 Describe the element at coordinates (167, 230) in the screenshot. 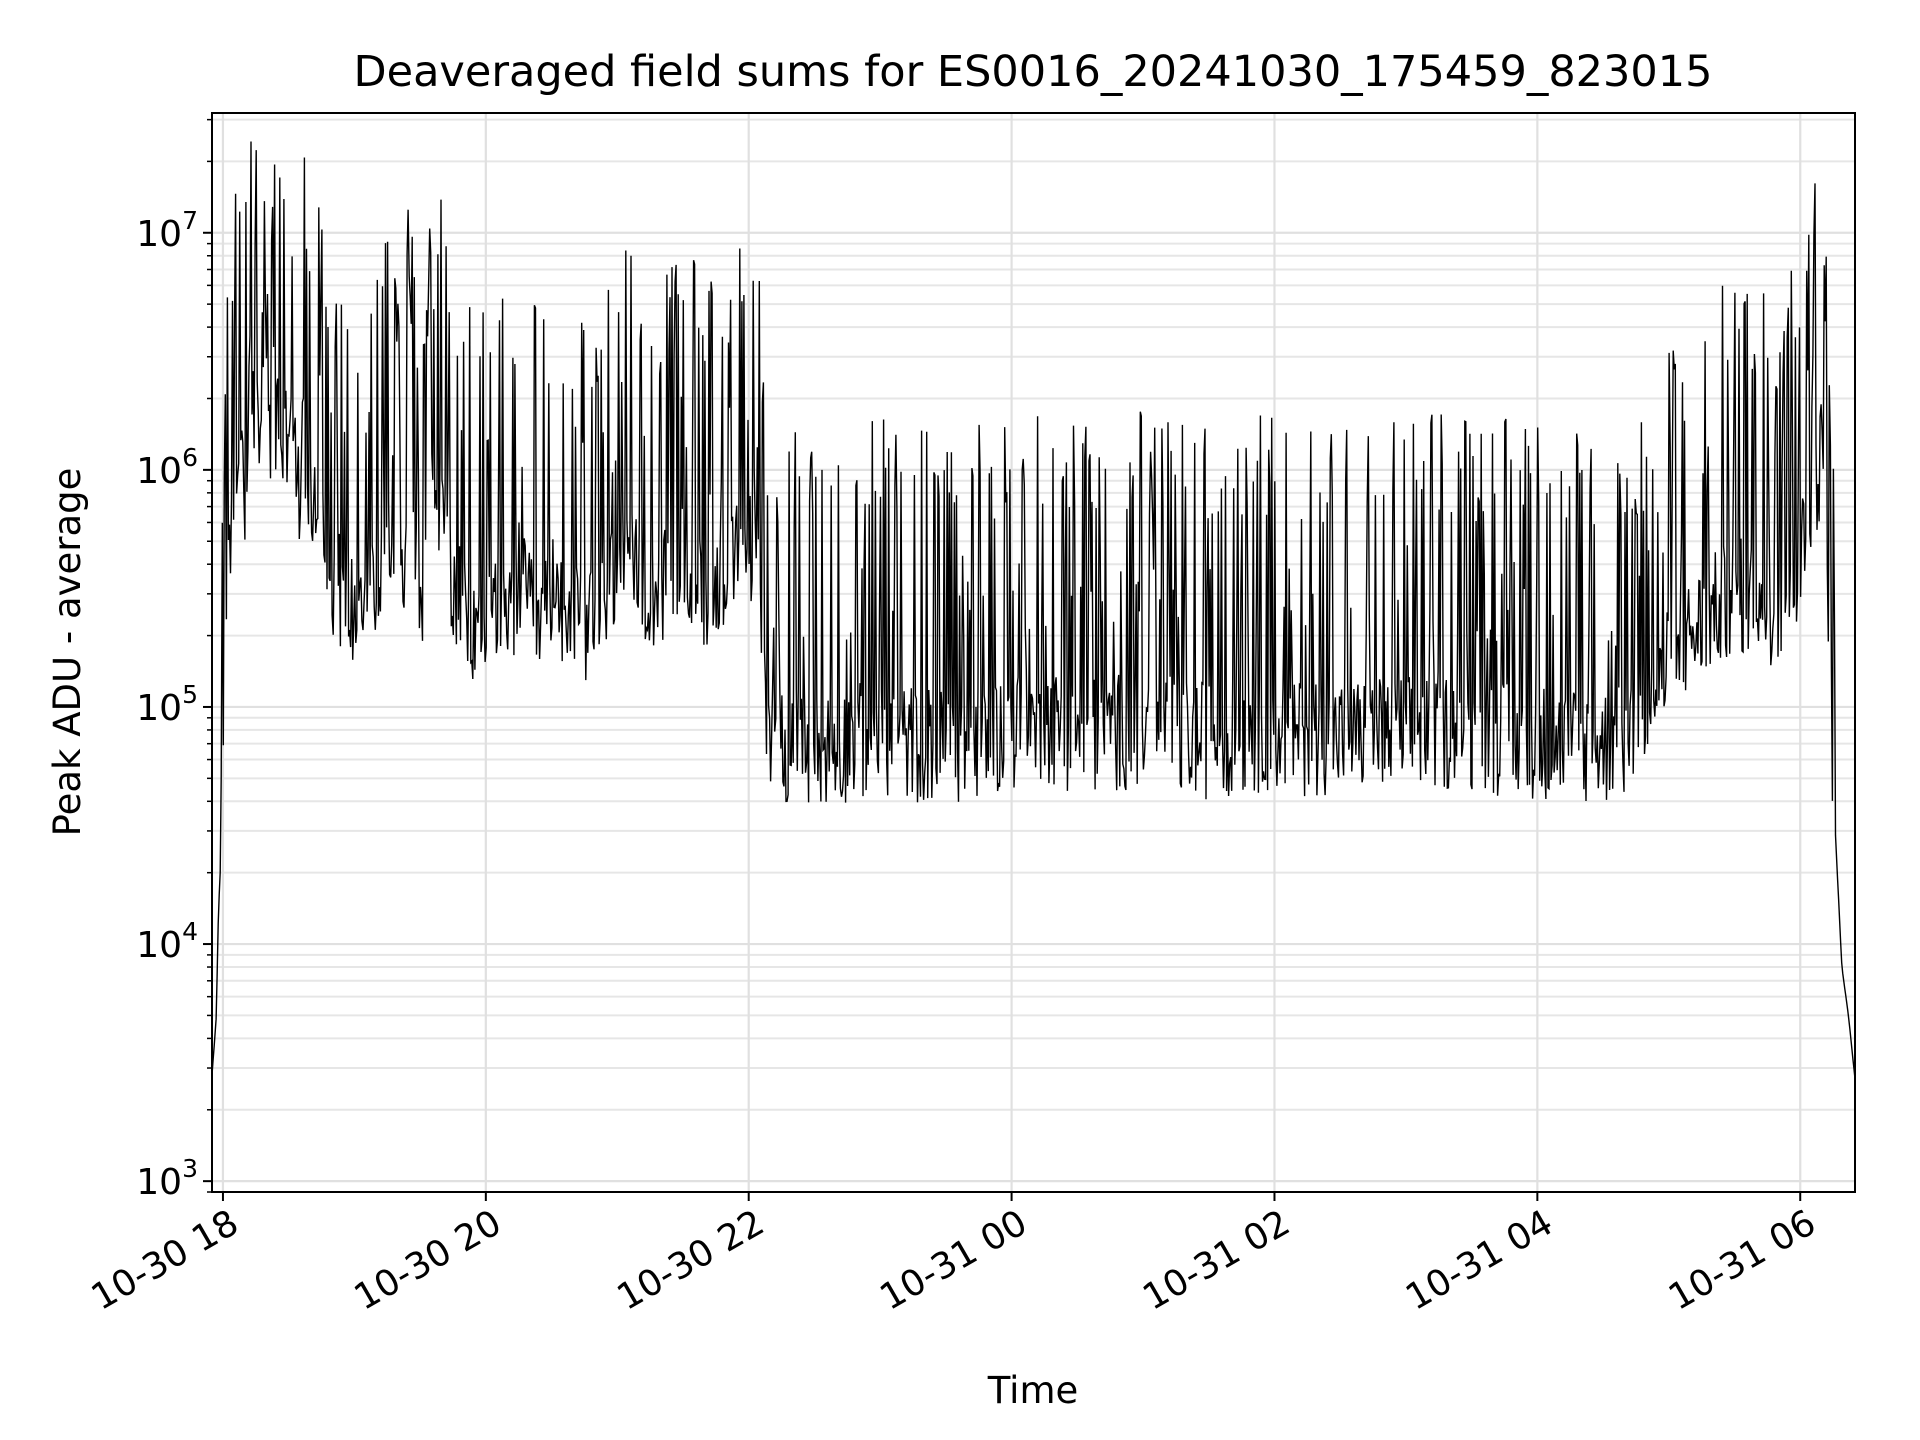

I see `y-tick-label: 10⁷` at that location.